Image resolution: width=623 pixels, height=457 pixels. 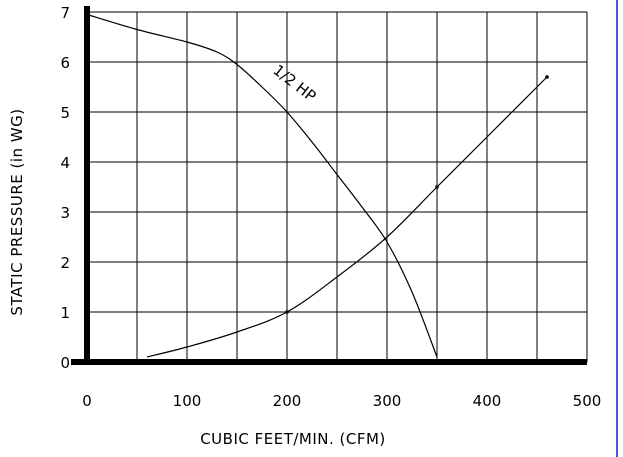 What do you see at coordinates (187, 401) in the screenshot?
I see `x-tick-label: 100` at bounding box center [187, 401].